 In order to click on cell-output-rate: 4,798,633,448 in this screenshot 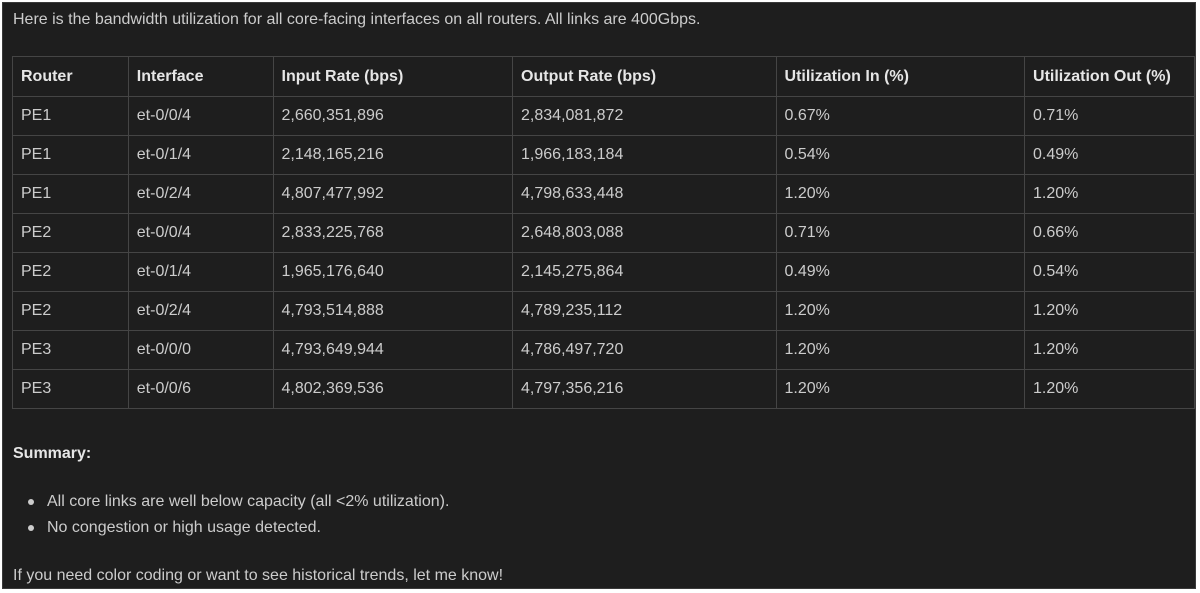, I will do `click(644, 194)`.